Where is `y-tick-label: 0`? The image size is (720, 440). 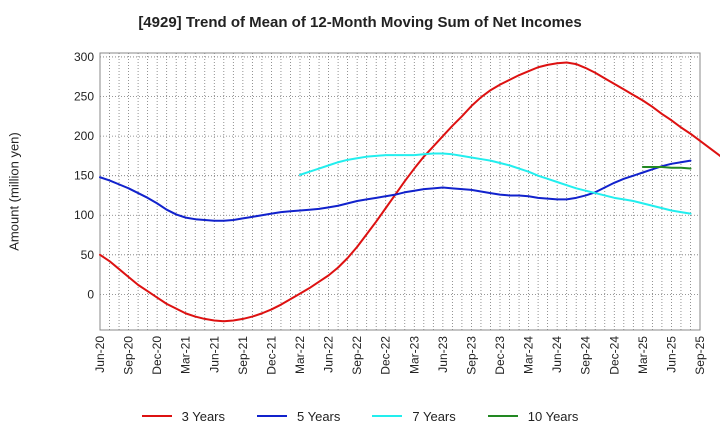
y-tick-label: 0 is located at coordinates (90, 294).